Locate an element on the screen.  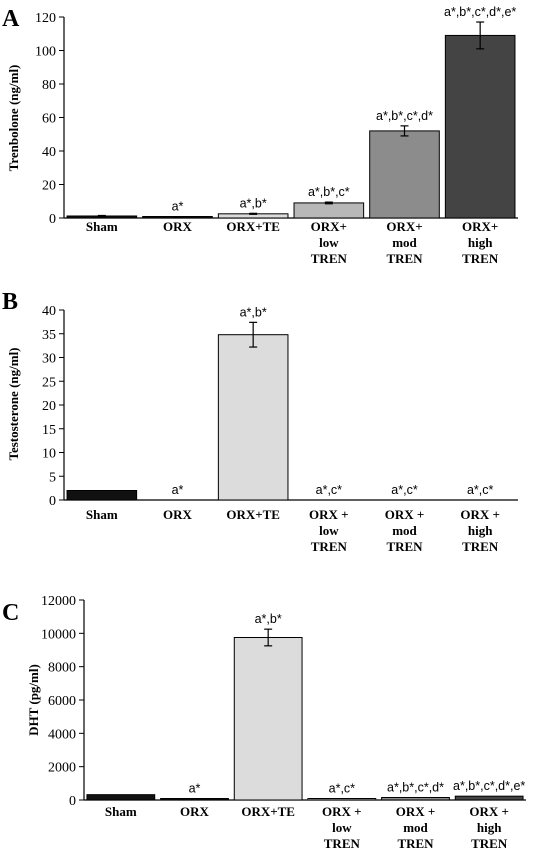
panel-letter-b: B is located at coordinates (10, 302).